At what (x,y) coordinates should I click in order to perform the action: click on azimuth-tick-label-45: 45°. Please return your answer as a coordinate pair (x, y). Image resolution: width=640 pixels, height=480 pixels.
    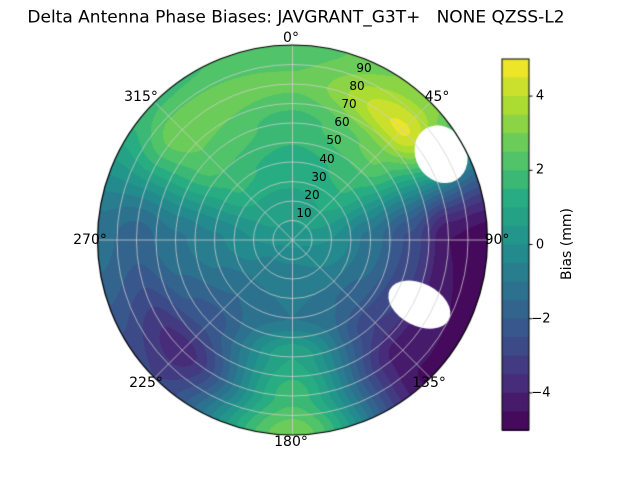
    Looking at the image, I should click on (437, 97).